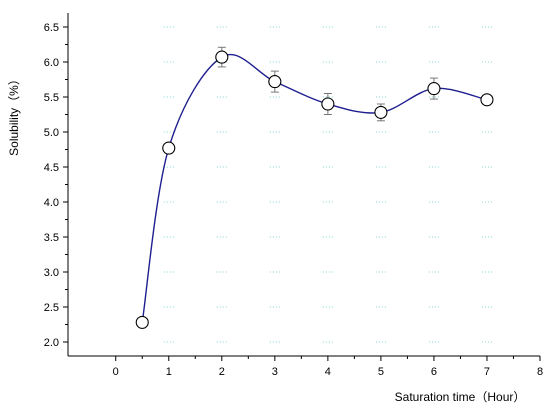 This screenshot has height=410, width=550. What do you see at coordinates (51, 343) in the screenshot?
I see `y-tick-label: 2.0` at bounding box center [51, 343].